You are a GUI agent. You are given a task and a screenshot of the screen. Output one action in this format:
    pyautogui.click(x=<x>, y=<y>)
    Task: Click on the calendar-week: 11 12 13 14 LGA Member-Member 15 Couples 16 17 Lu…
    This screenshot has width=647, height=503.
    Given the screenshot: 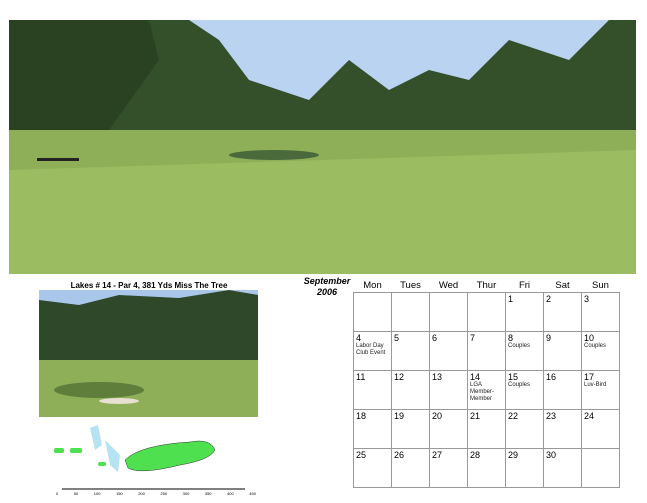 What is the action you would take?
    pyautogui.click(x=486, y=390)
    